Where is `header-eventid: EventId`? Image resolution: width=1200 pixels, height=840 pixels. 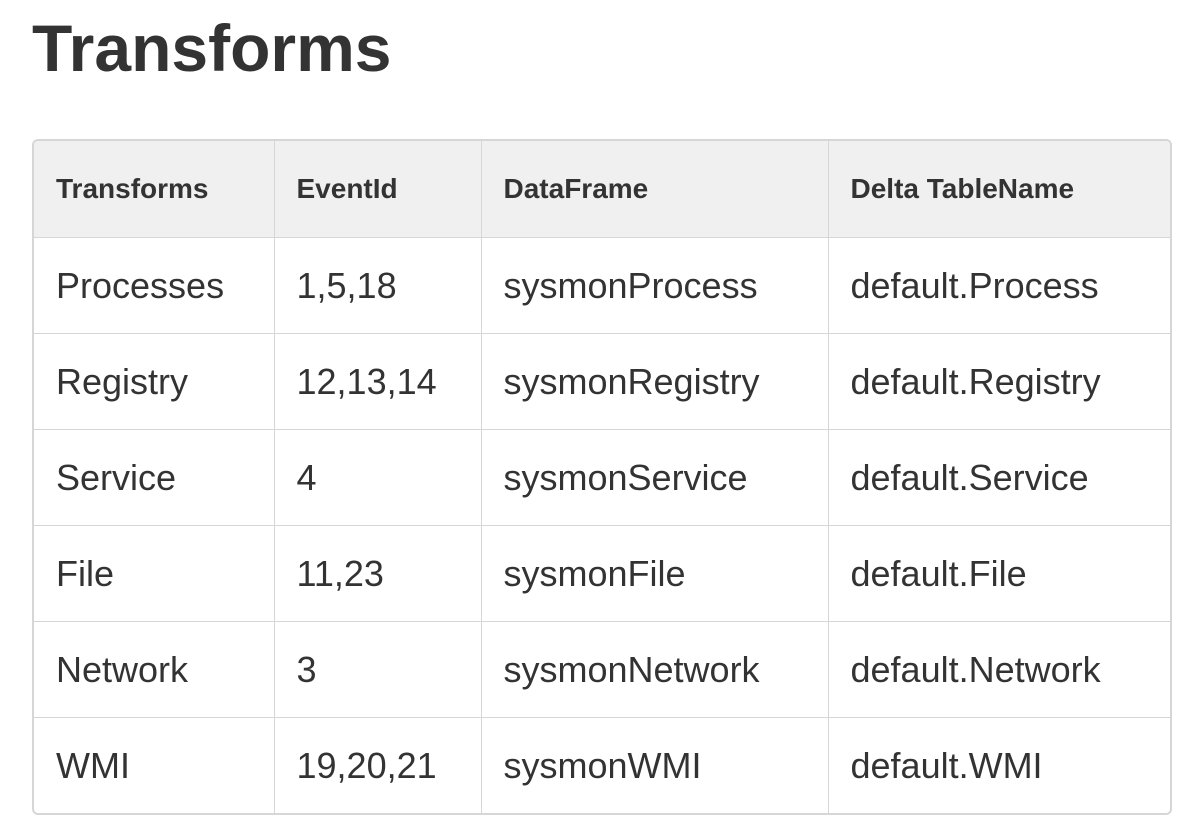 header-eventid: EventId is located at coordinates (377, 189).